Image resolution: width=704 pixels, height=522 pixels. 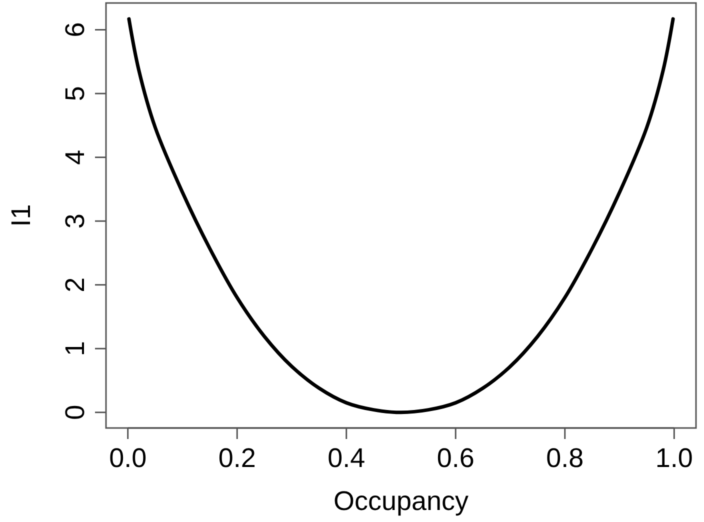 I want to click on y-tick-label: 0, so click(x=75, y=412).